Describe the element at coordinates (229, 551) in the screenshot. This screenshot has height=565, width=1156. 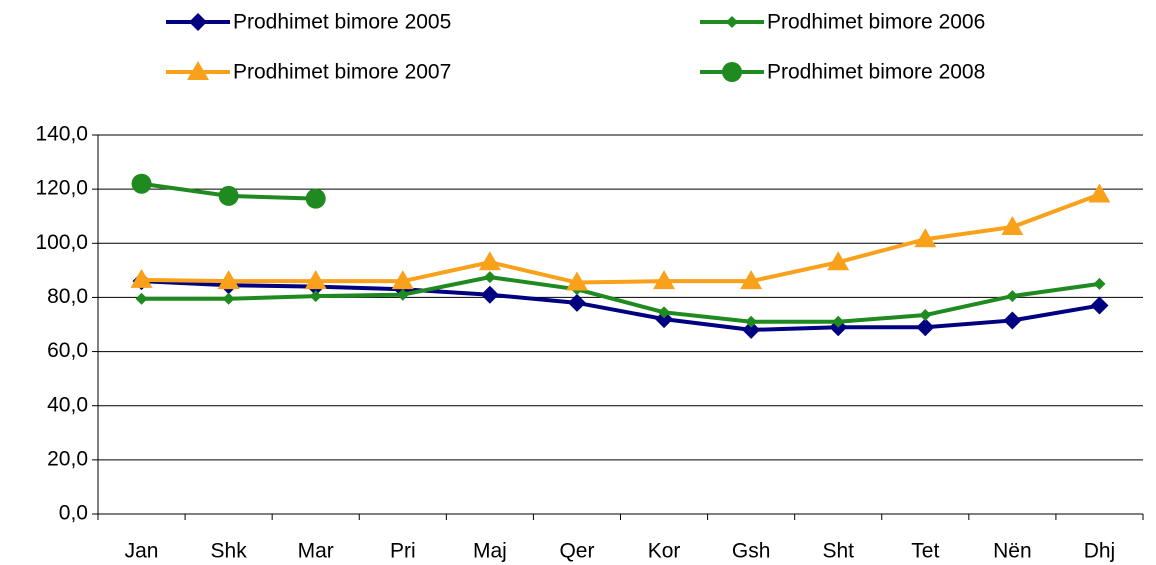
I see `x-tick-label: Shk` at that location.